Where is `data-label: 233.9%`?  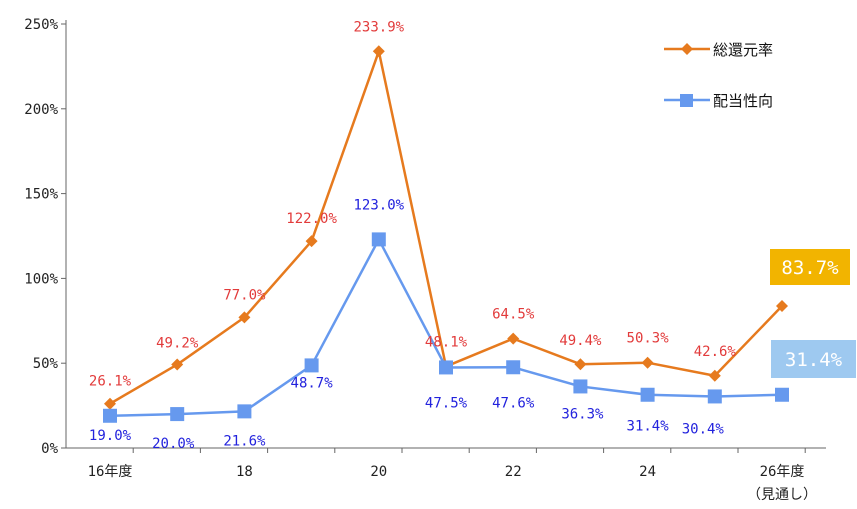 data-label: 233.9% is located at coordinates (379, 27).